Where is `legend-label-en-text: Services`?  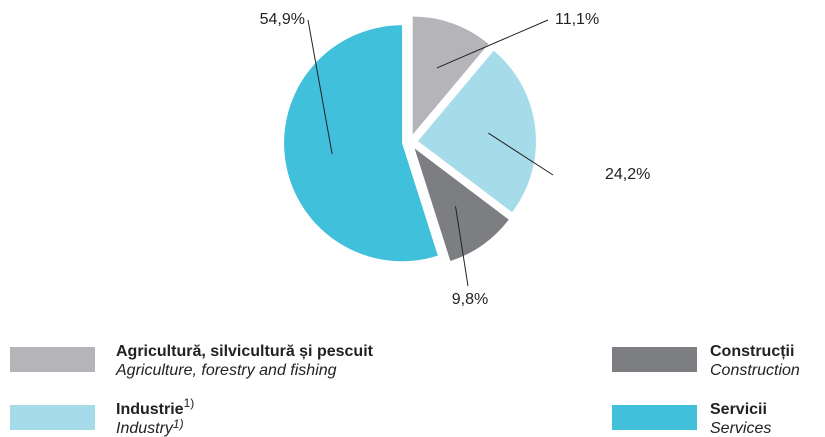 legend-label-en-text: Services is located at coordinates (740, 428).